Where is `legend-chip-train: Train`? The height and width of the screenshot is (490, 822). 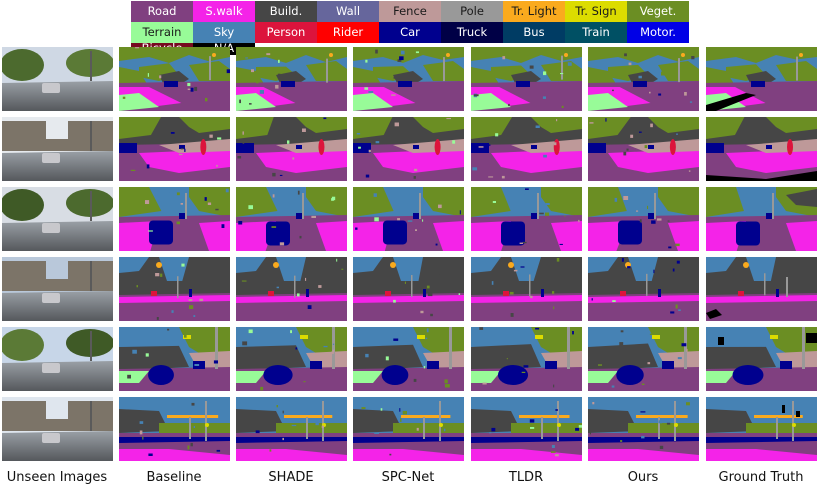 legend-chip-train: Train is located at coordinates (596, 32).